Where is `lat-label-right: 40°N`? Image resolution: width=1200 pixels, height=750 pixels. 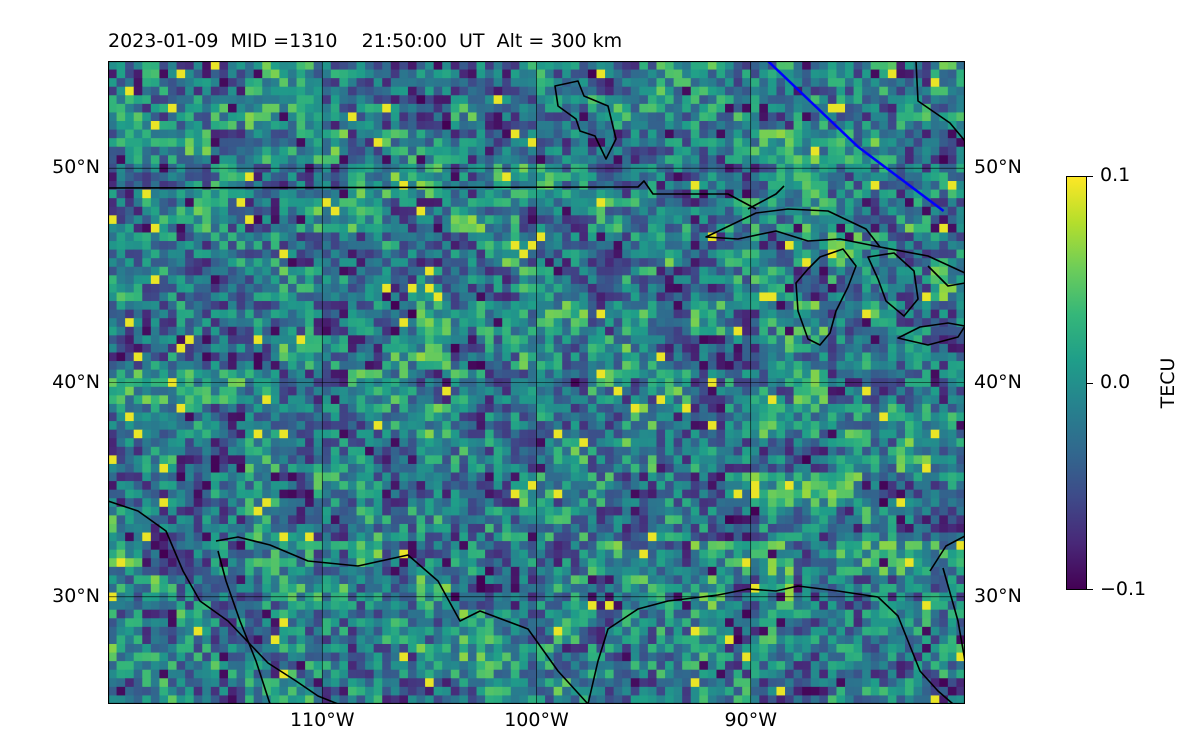 lat-label-right: 40°N is located at coordinates (998, 381).